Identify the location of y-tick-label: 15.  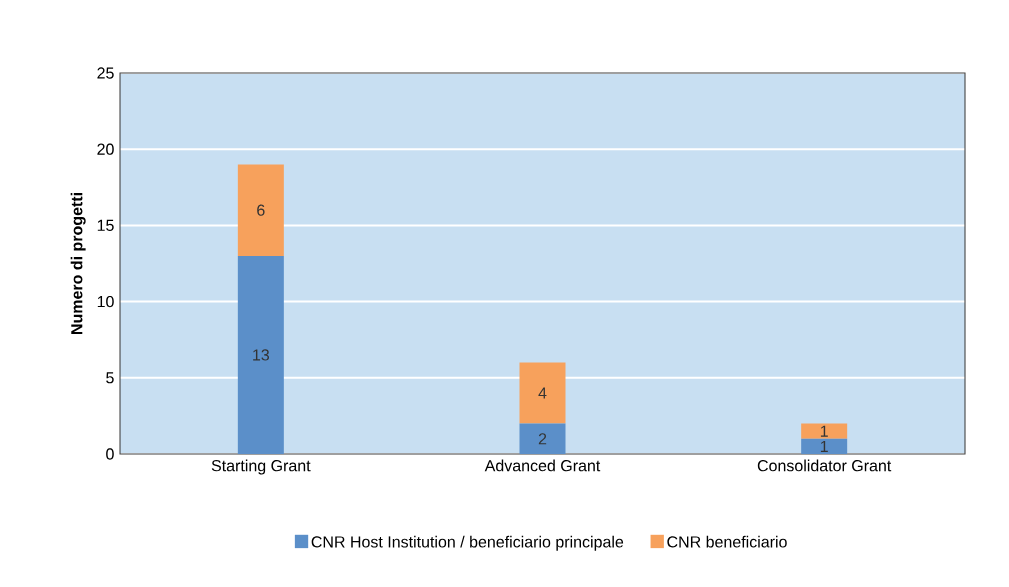
(105, 225).